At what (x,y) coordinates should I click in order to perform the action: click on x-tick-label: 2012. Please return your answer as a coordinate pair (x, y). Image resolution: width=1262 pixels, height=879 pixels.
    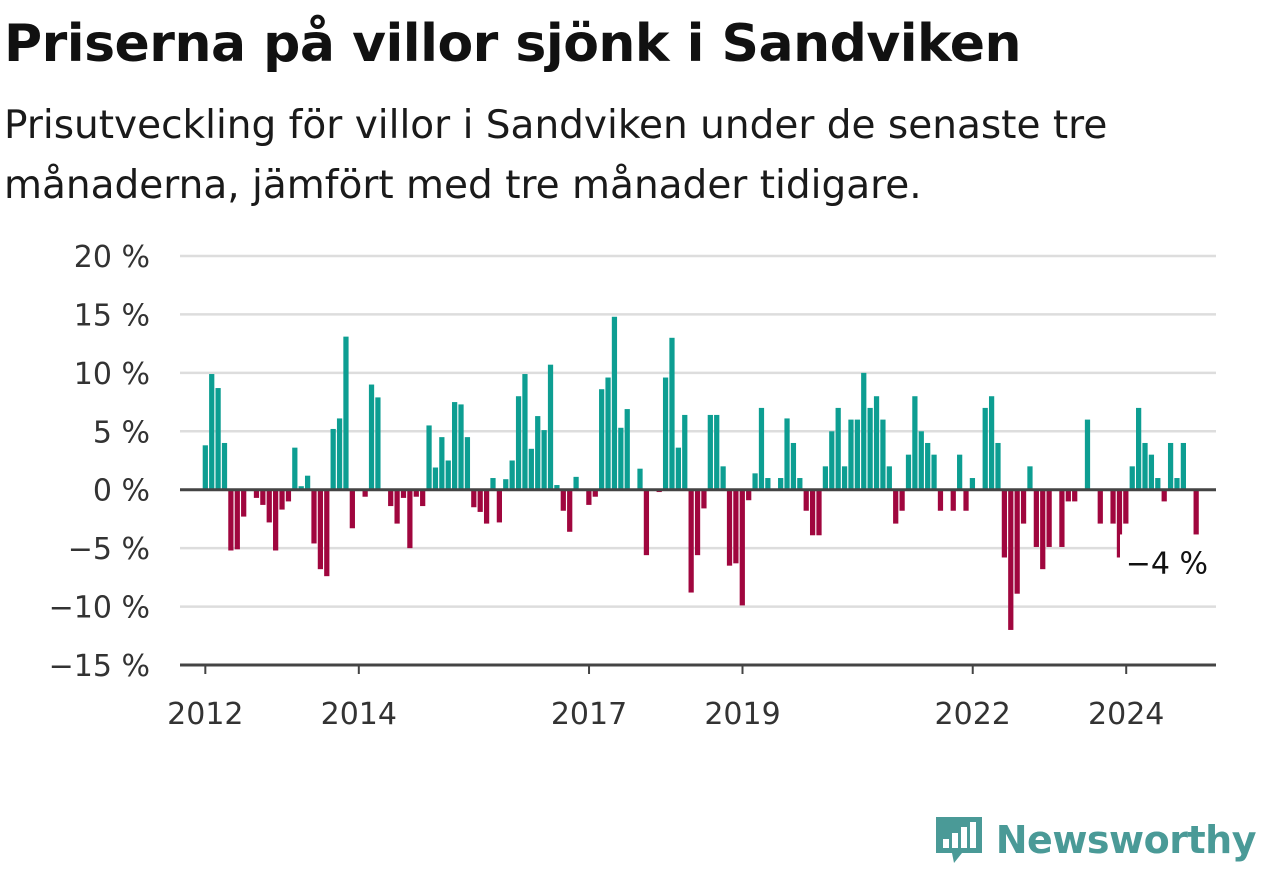
    Looking at the image, I should click on (205, 714).